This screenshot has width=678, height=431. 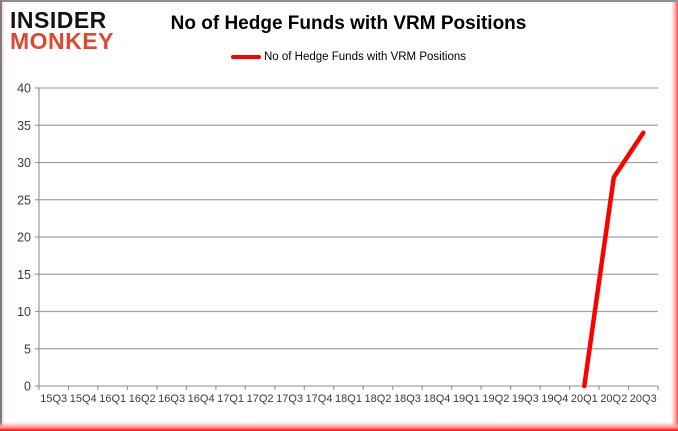 What do you see at coordinates (83, 399) in the screenshot?
I see `svg-text: 15Q4` at bounding box center [83, 399].